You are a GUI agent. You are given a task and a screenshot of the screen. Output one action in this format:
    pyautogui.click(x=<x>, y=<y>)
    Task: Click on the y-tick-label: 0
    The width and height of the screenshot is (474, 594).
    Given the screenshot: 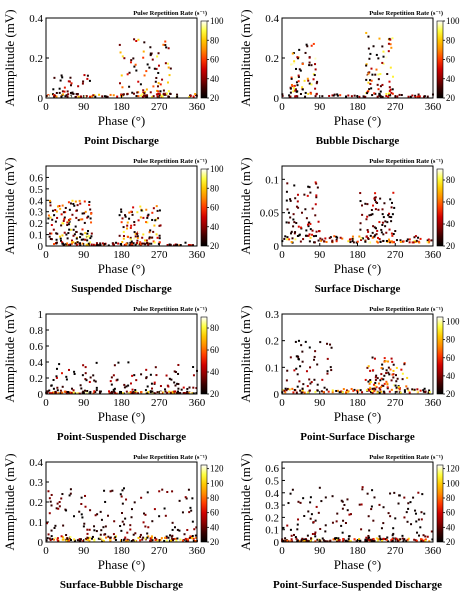 What is the action you would take?
    pyautogui.click(x=277, y=99)
    